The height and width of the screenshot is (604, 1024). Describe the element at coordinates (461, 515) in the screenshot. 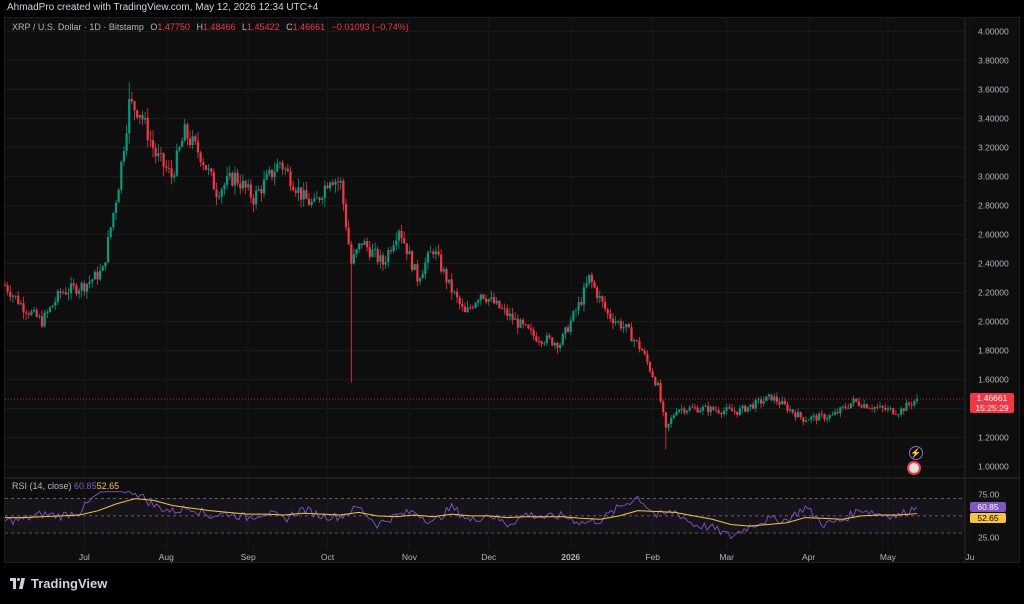

I see `rsi-line` at that location.